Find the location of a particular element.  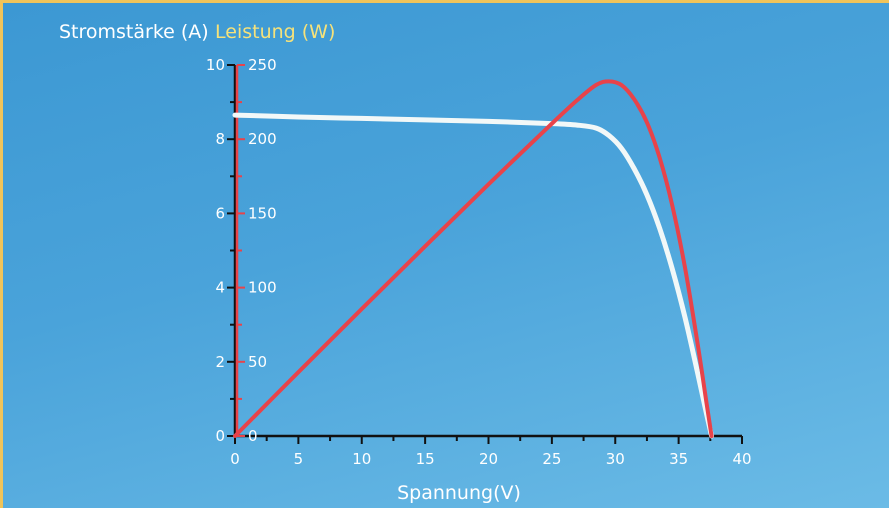

x-tick-label: 0 is located at coordinates (235, 459).